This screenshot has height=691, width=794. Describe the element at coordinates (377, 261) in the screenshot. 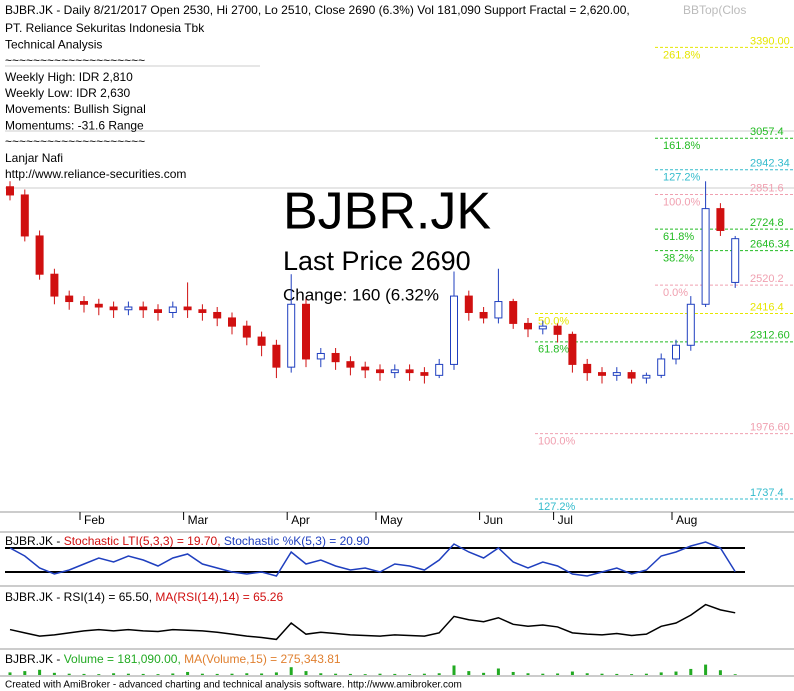

I see `last-price: Last Price 2690` at that location.